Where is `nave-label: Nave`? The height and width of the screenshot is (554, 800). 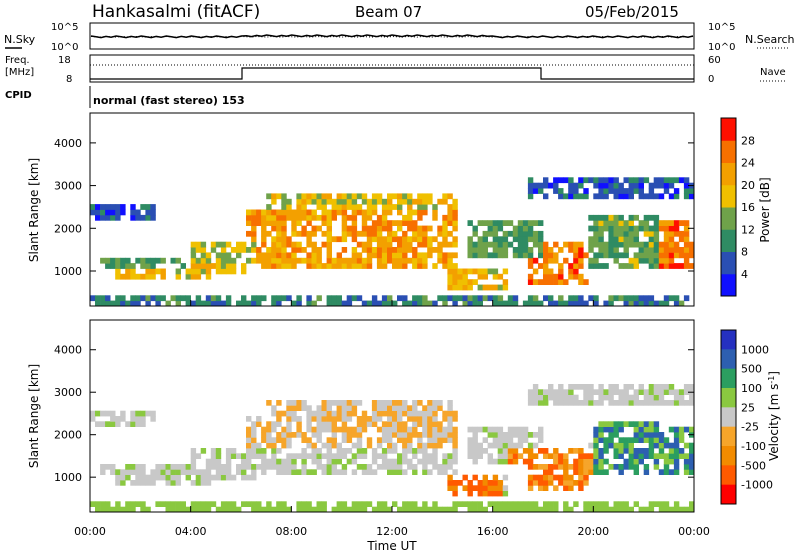
nave-label: Nave is located at coordinates (773, 72).